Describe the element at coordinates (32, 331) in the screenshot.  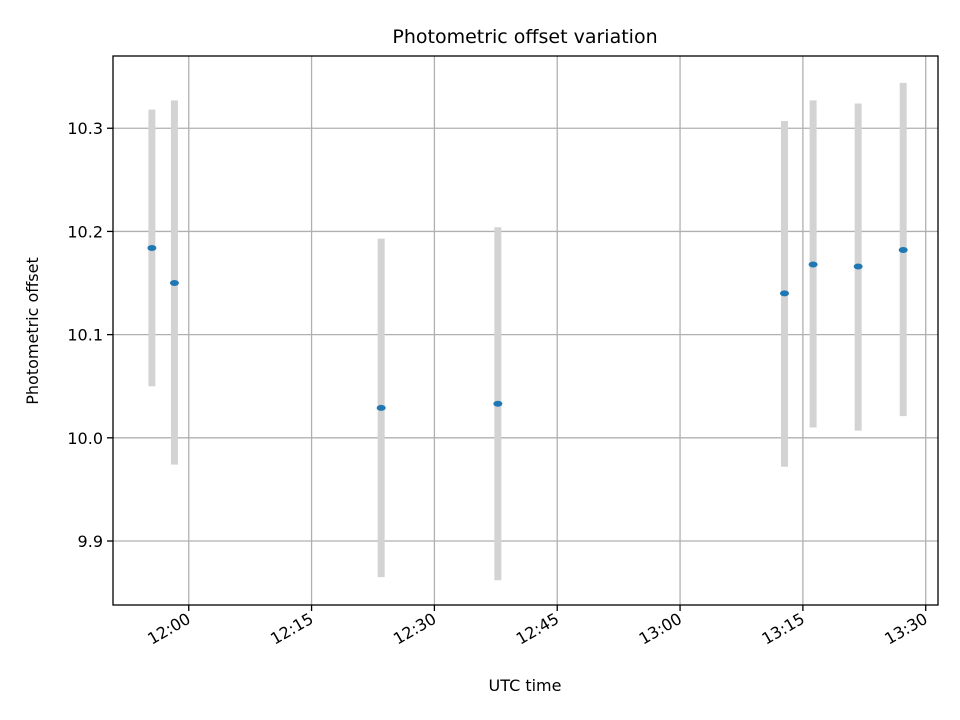
I see `y-axis-label: Photometric offset` at that location.